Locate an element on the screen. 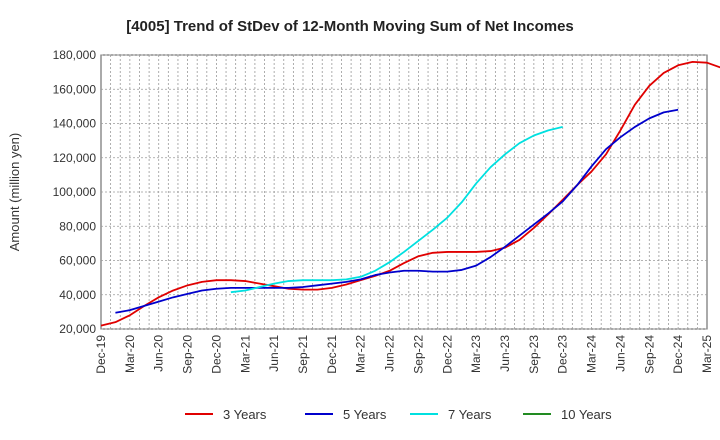  y-tick-label: 100,000 is located at coordinates (75, 192).